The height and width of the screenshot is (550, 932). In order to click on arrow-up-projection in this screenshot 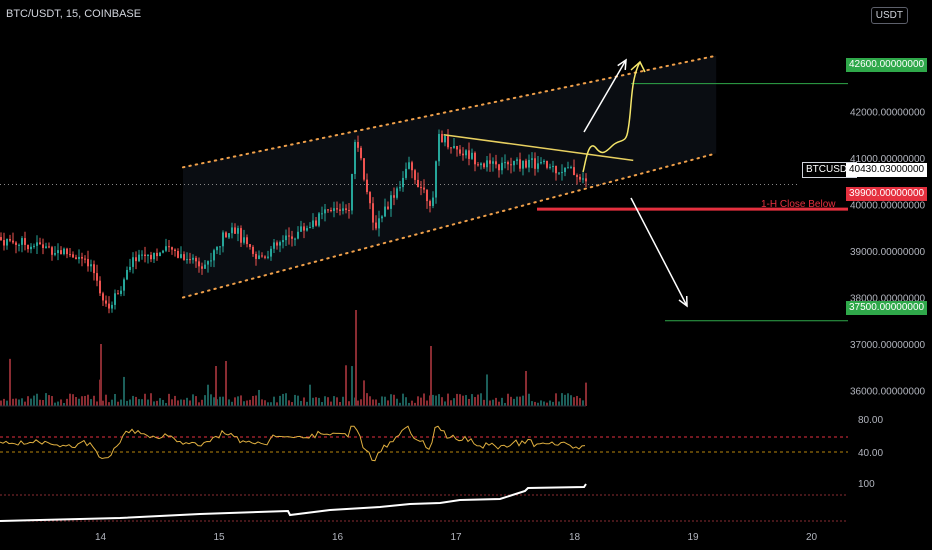, I will do `click(605, 96)`.